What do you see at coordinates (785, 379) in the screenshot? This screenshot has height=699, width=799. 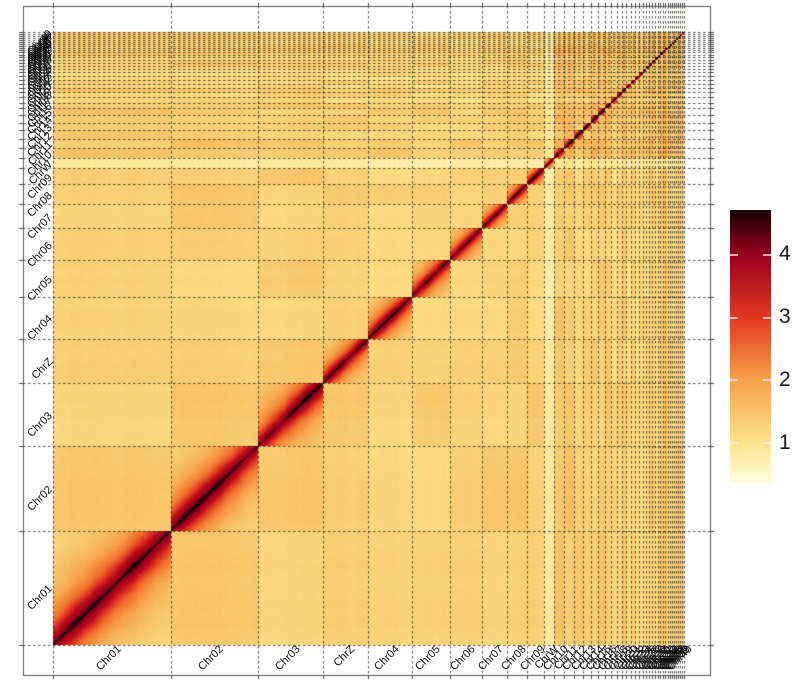 I see `colorbar-label-2: 2` at bounding box center [785, 379].